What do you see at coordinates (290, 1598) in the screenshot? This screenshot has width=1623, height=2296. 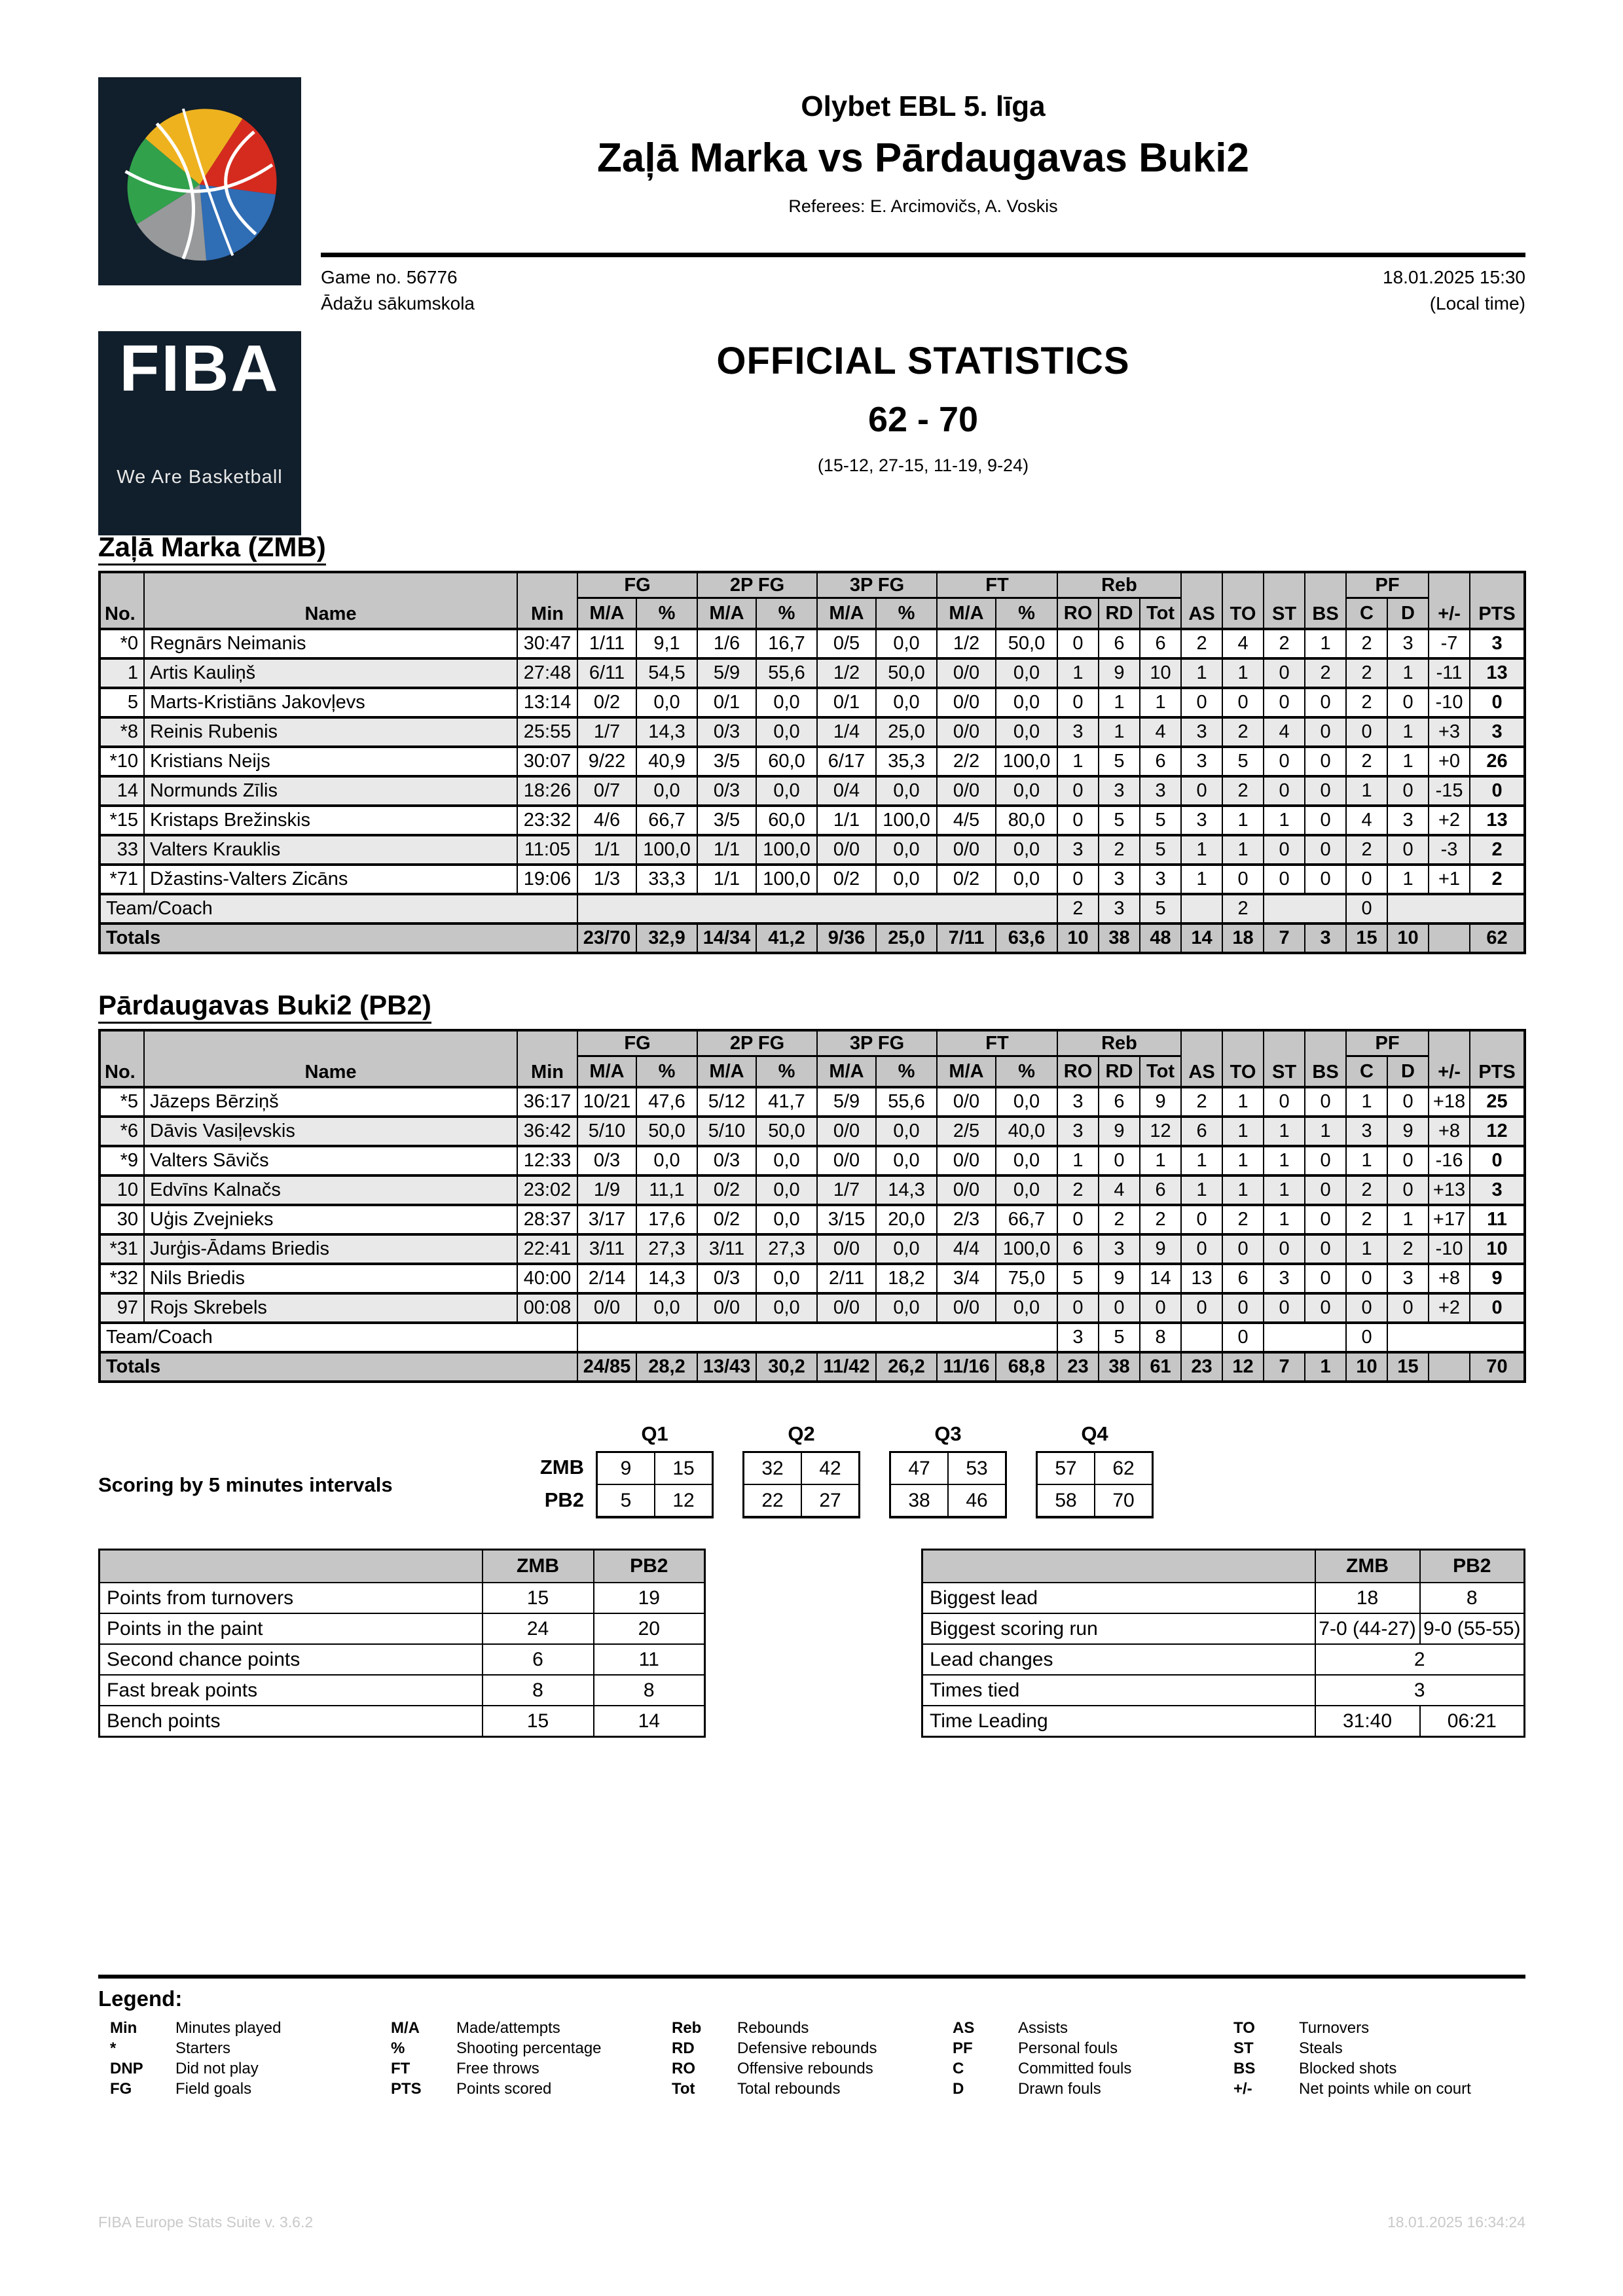 I see `stat-label: Points from turnovers` at bounding box center [290, 1598].